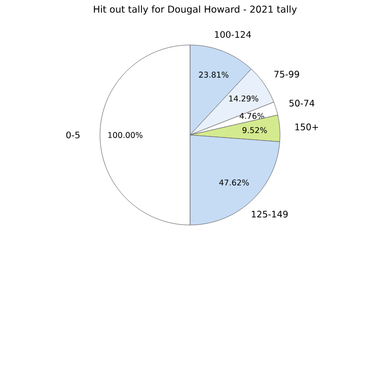  What do you see at coordinates (73, 135) in the screenshot?
I see `slice-label: 0-5` at bounding box center [73, 135].